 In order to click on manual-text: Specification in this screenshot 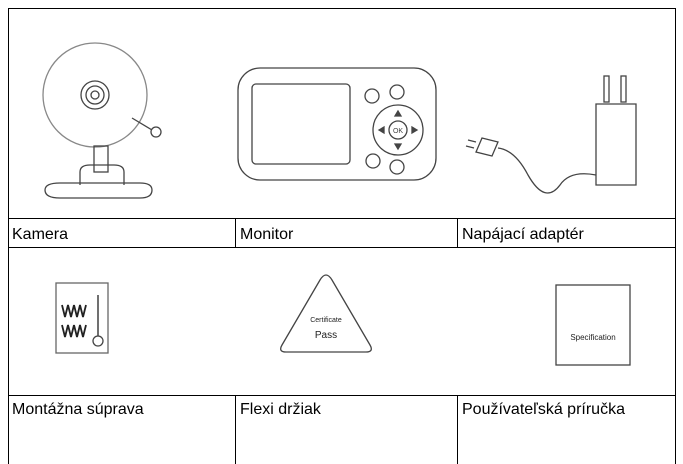, I will do `click(592, 337)`.